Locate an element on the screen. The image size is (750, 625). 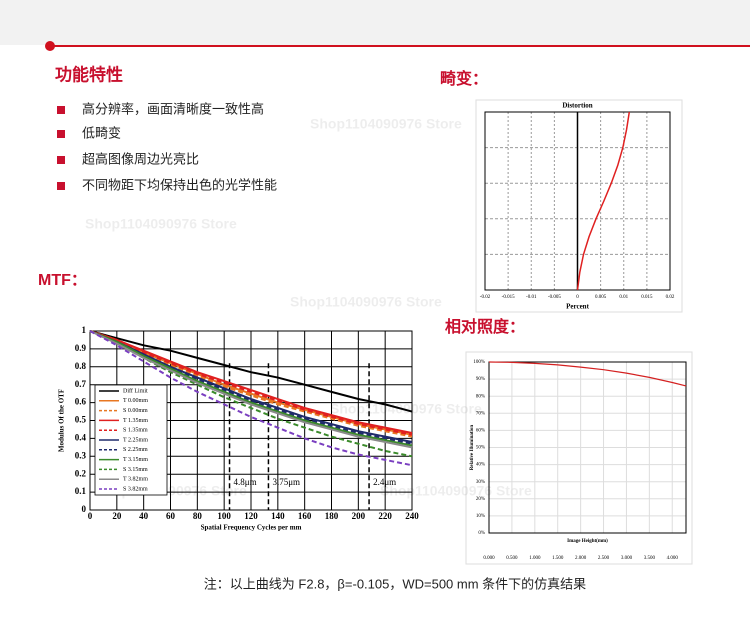
divider-dot is located at coordinates (50, 46).